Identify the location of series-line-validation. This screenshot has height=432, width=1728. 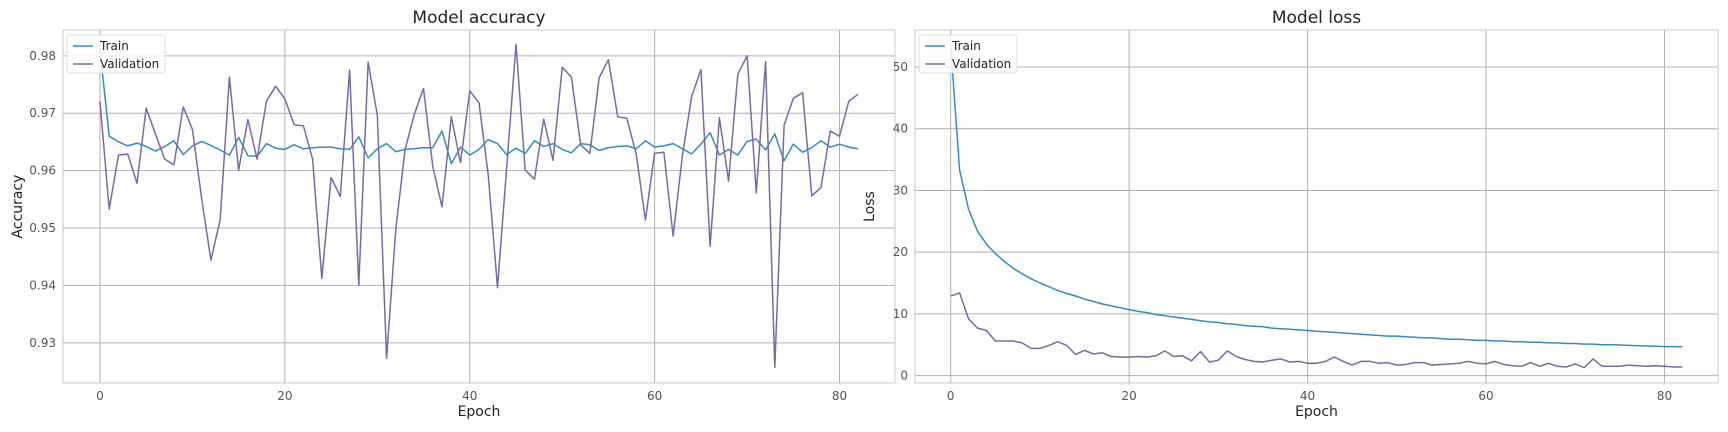
(1316, 330).